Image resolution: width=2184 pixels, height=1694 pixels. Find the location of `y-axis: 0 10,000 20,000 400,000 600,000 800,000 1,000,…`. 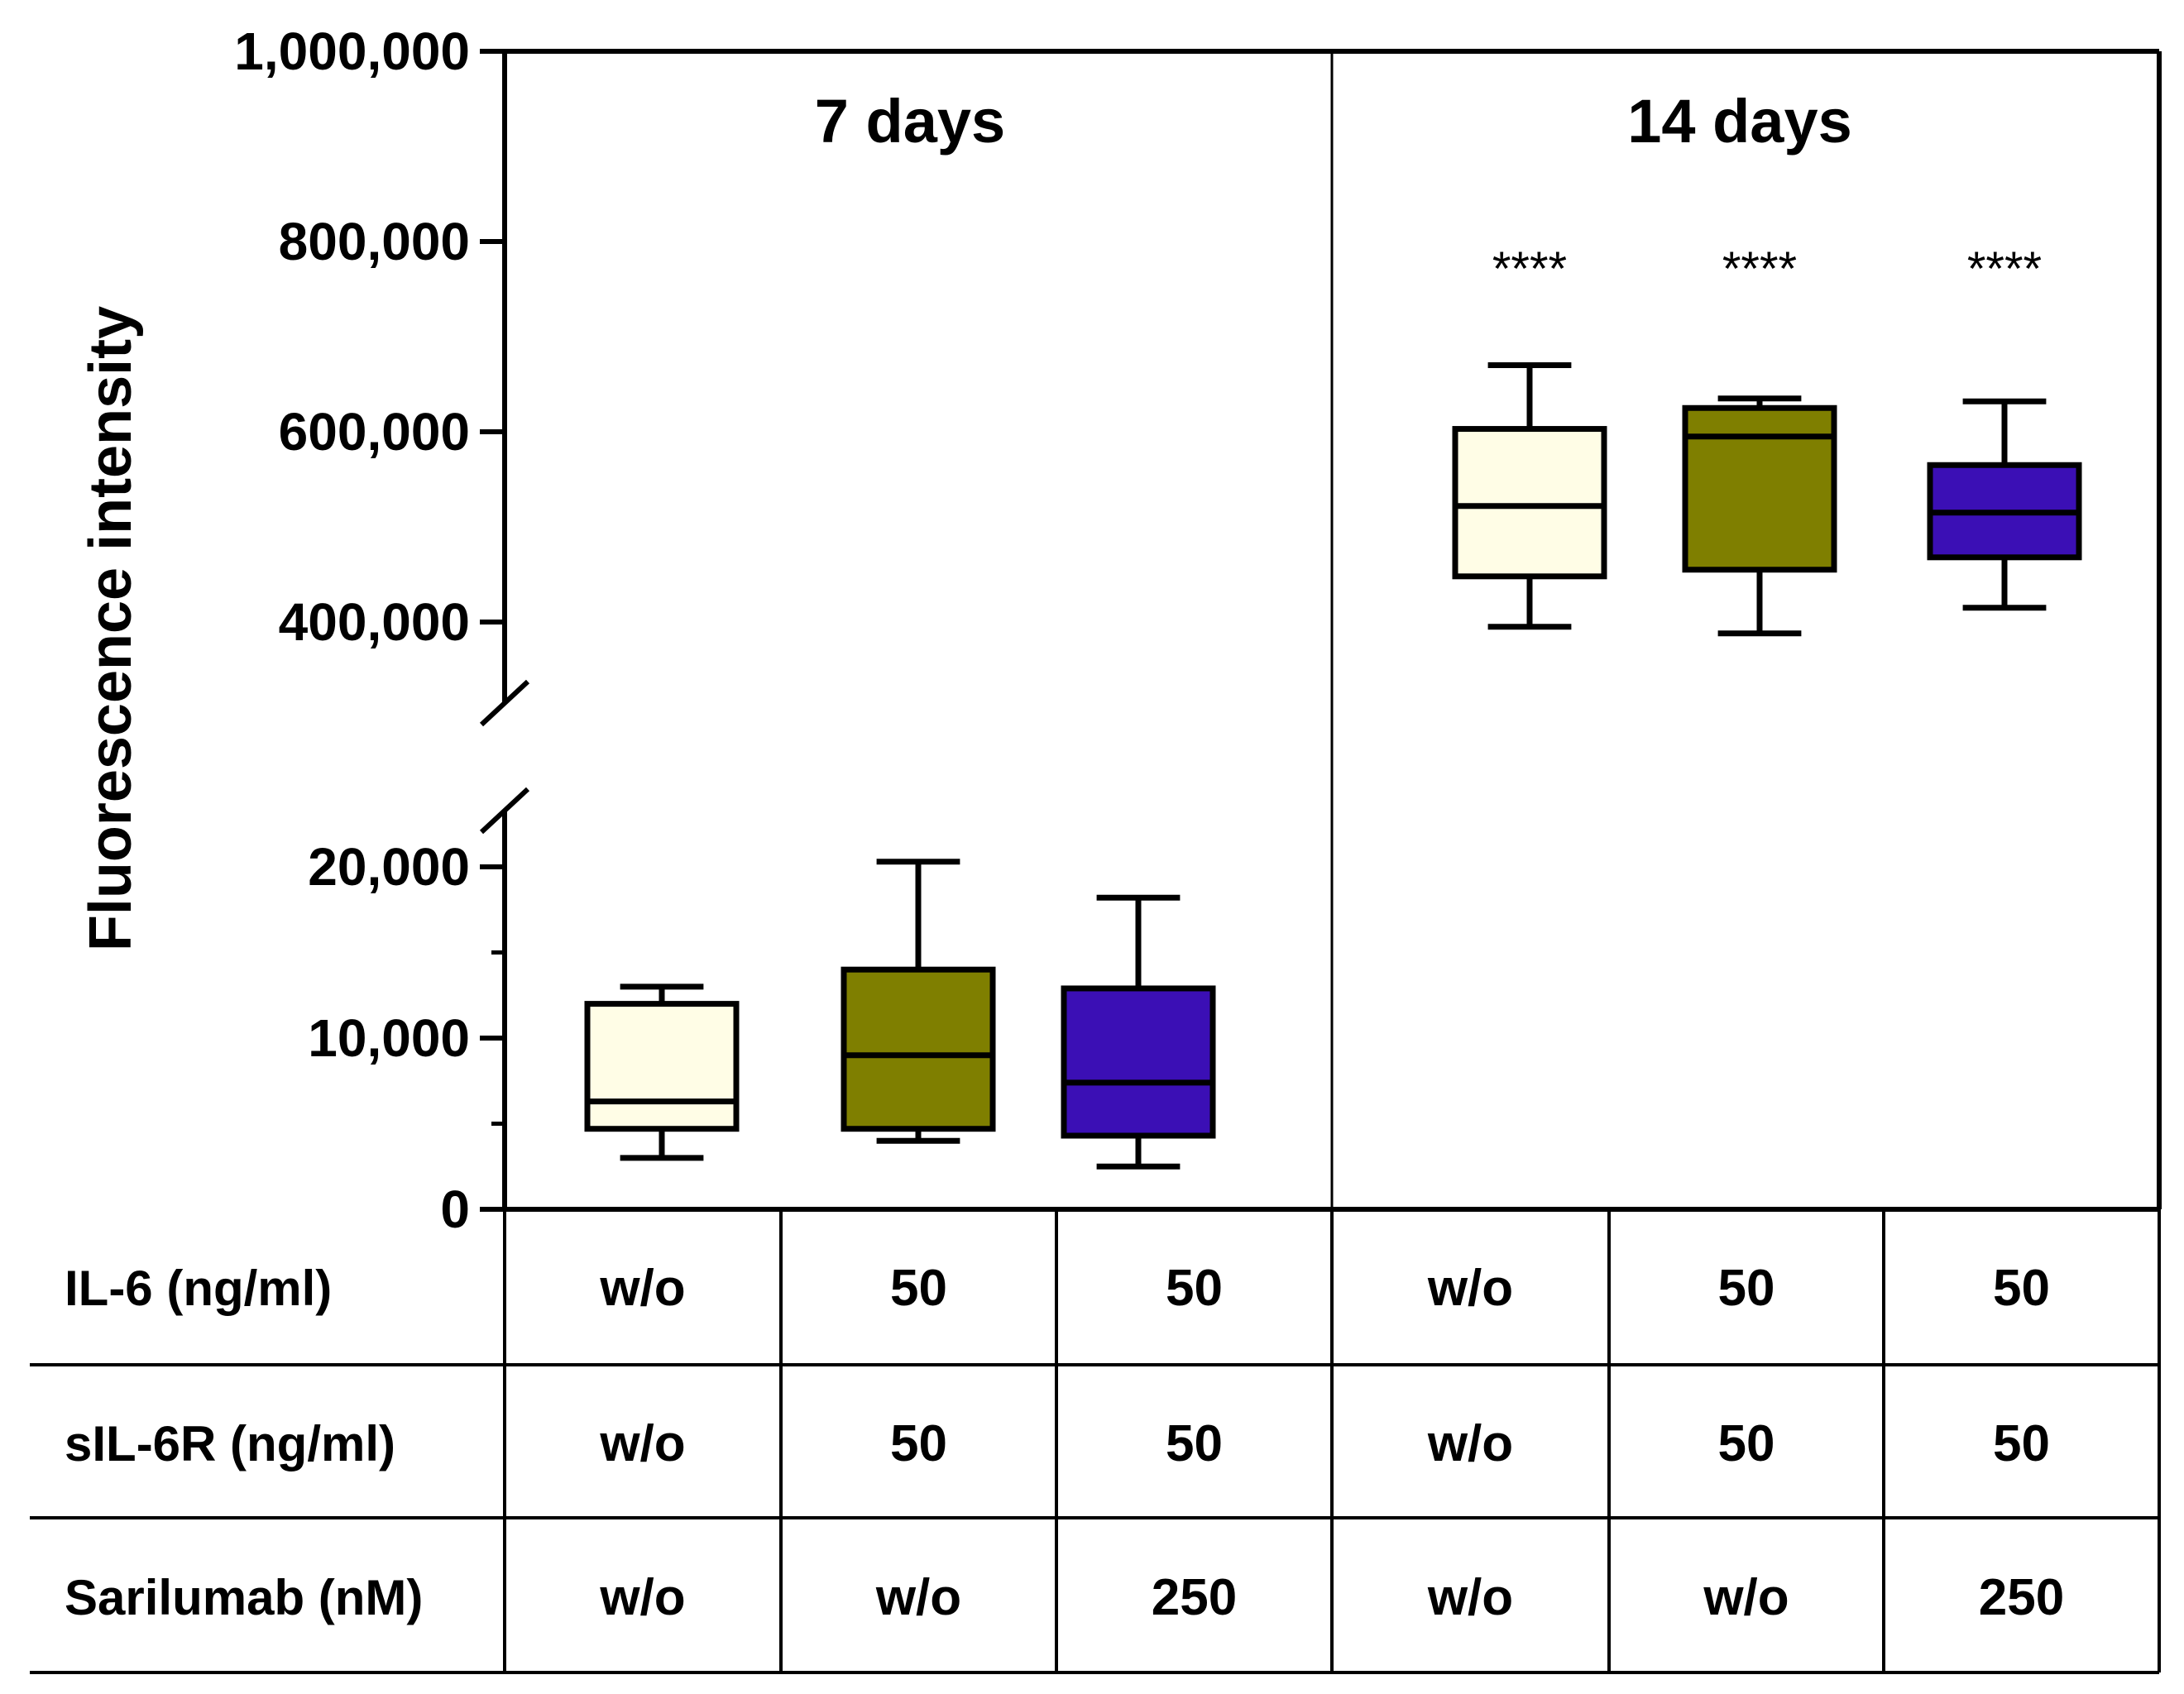

y-axis: 0 10,000 20,000 400,000 600,000 800,000 1,000,… is located at coordinates (369, 630).